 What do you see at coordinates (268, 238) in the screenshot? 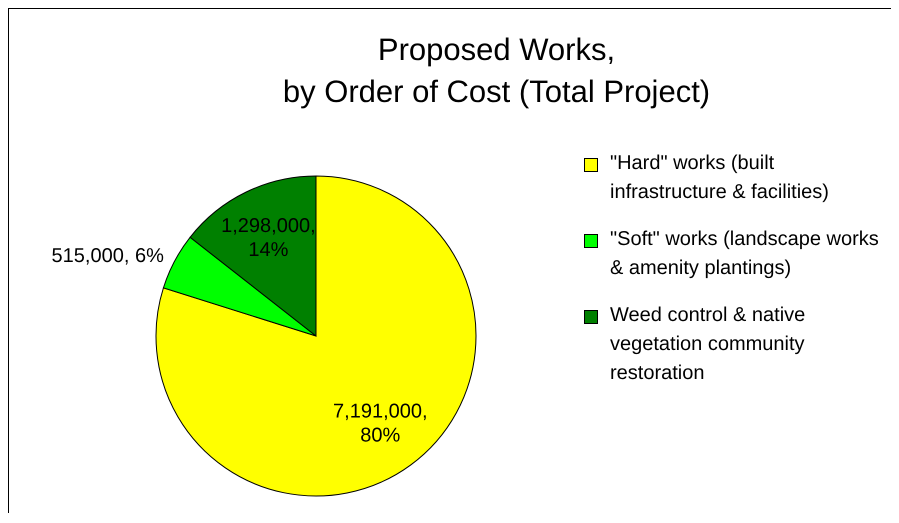
I see `data-label: 1,298,000, 14%` at bounding box center [268, 238].